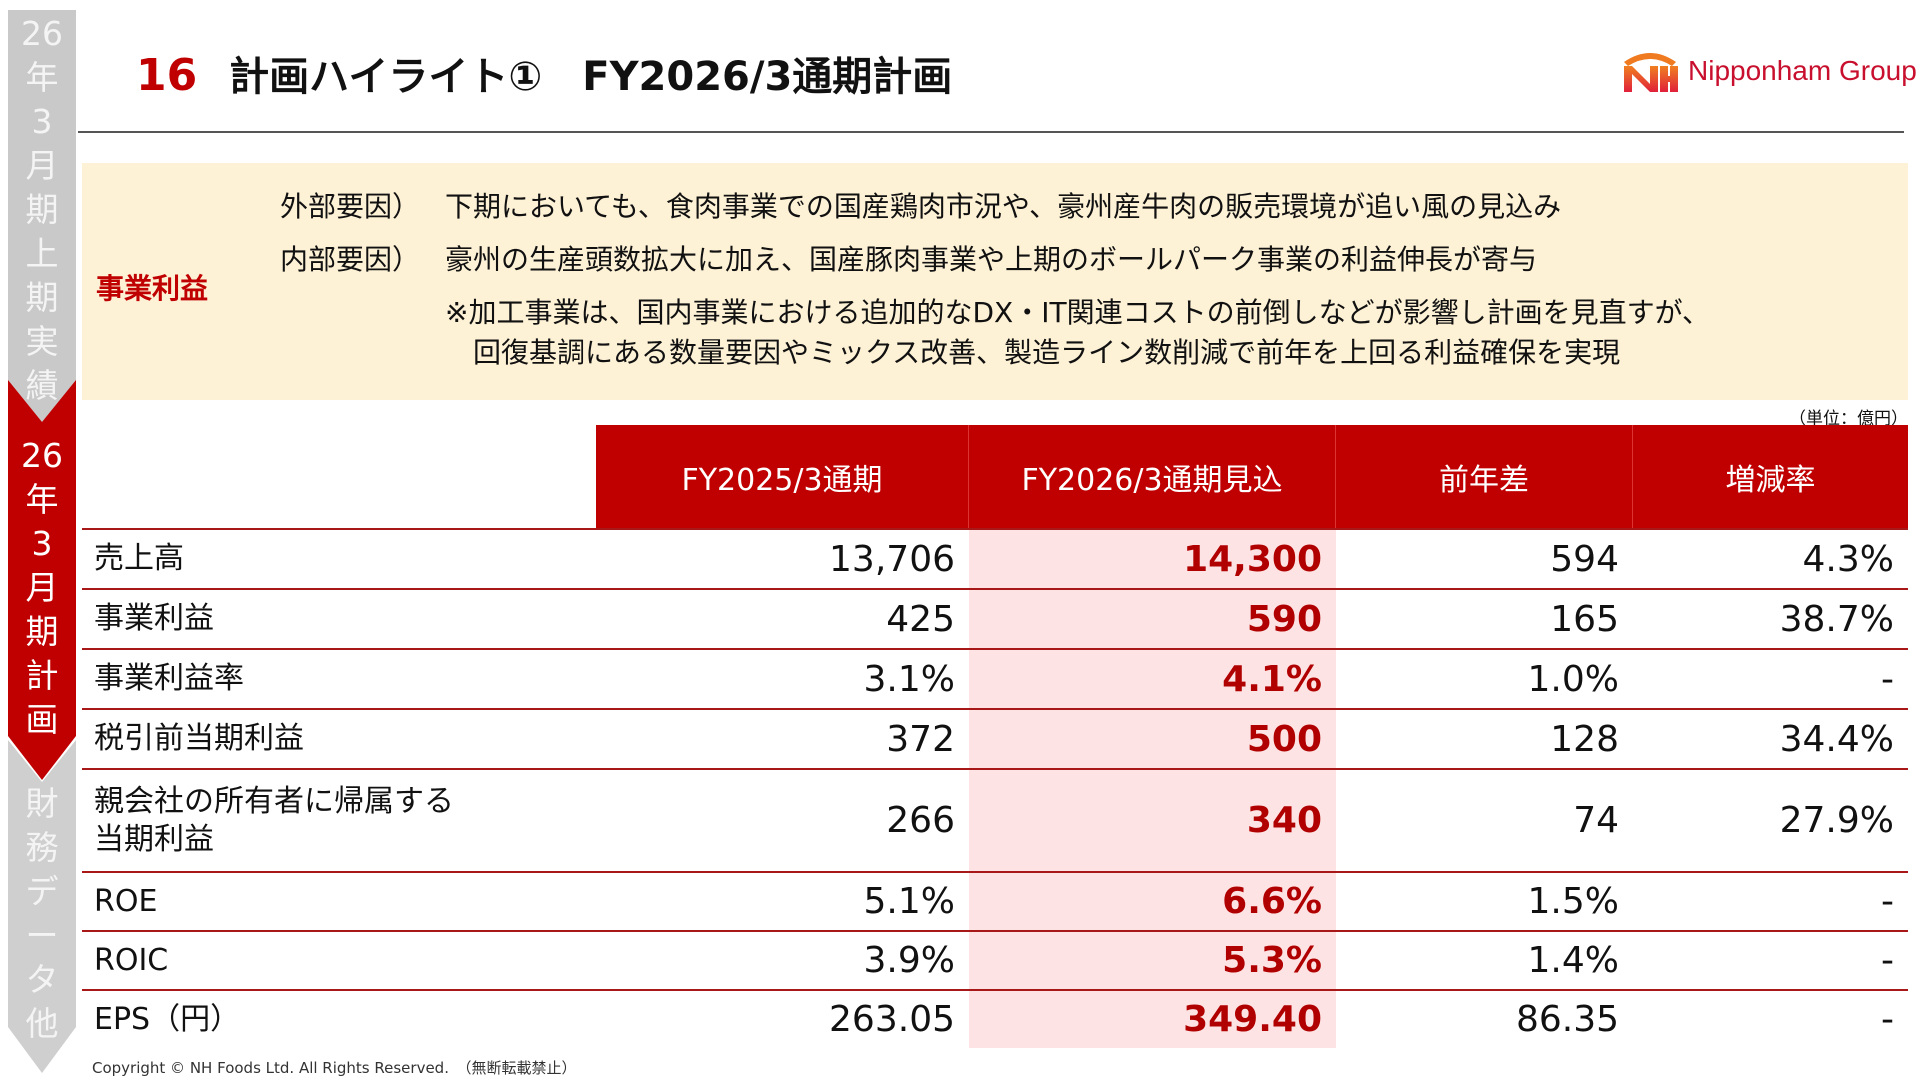  What do you see at coordinates (126, 901) in the screenshot?
I see `row-label: ROE` at bounding box center [126, 901].